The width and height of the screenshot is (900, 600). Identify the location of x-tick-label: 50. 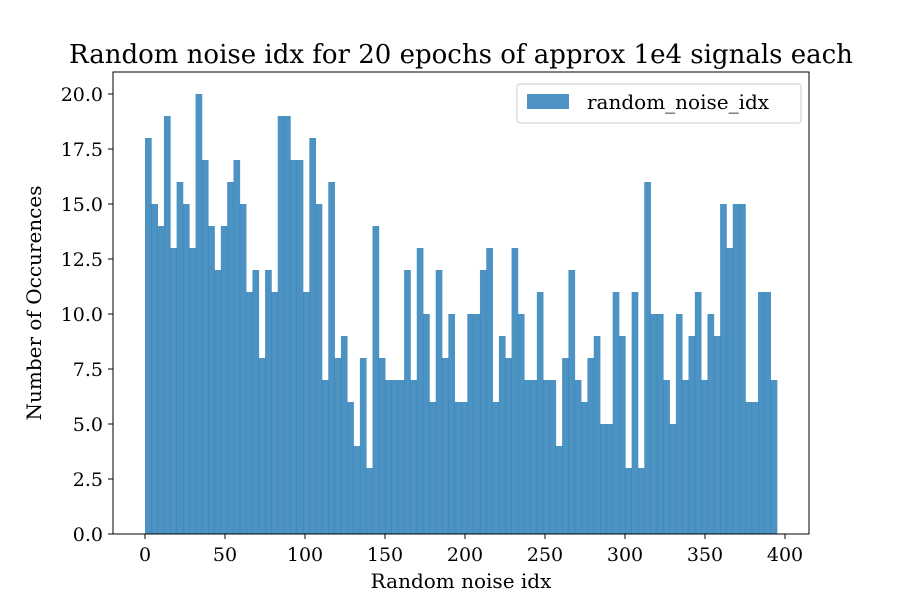
(225, 555).